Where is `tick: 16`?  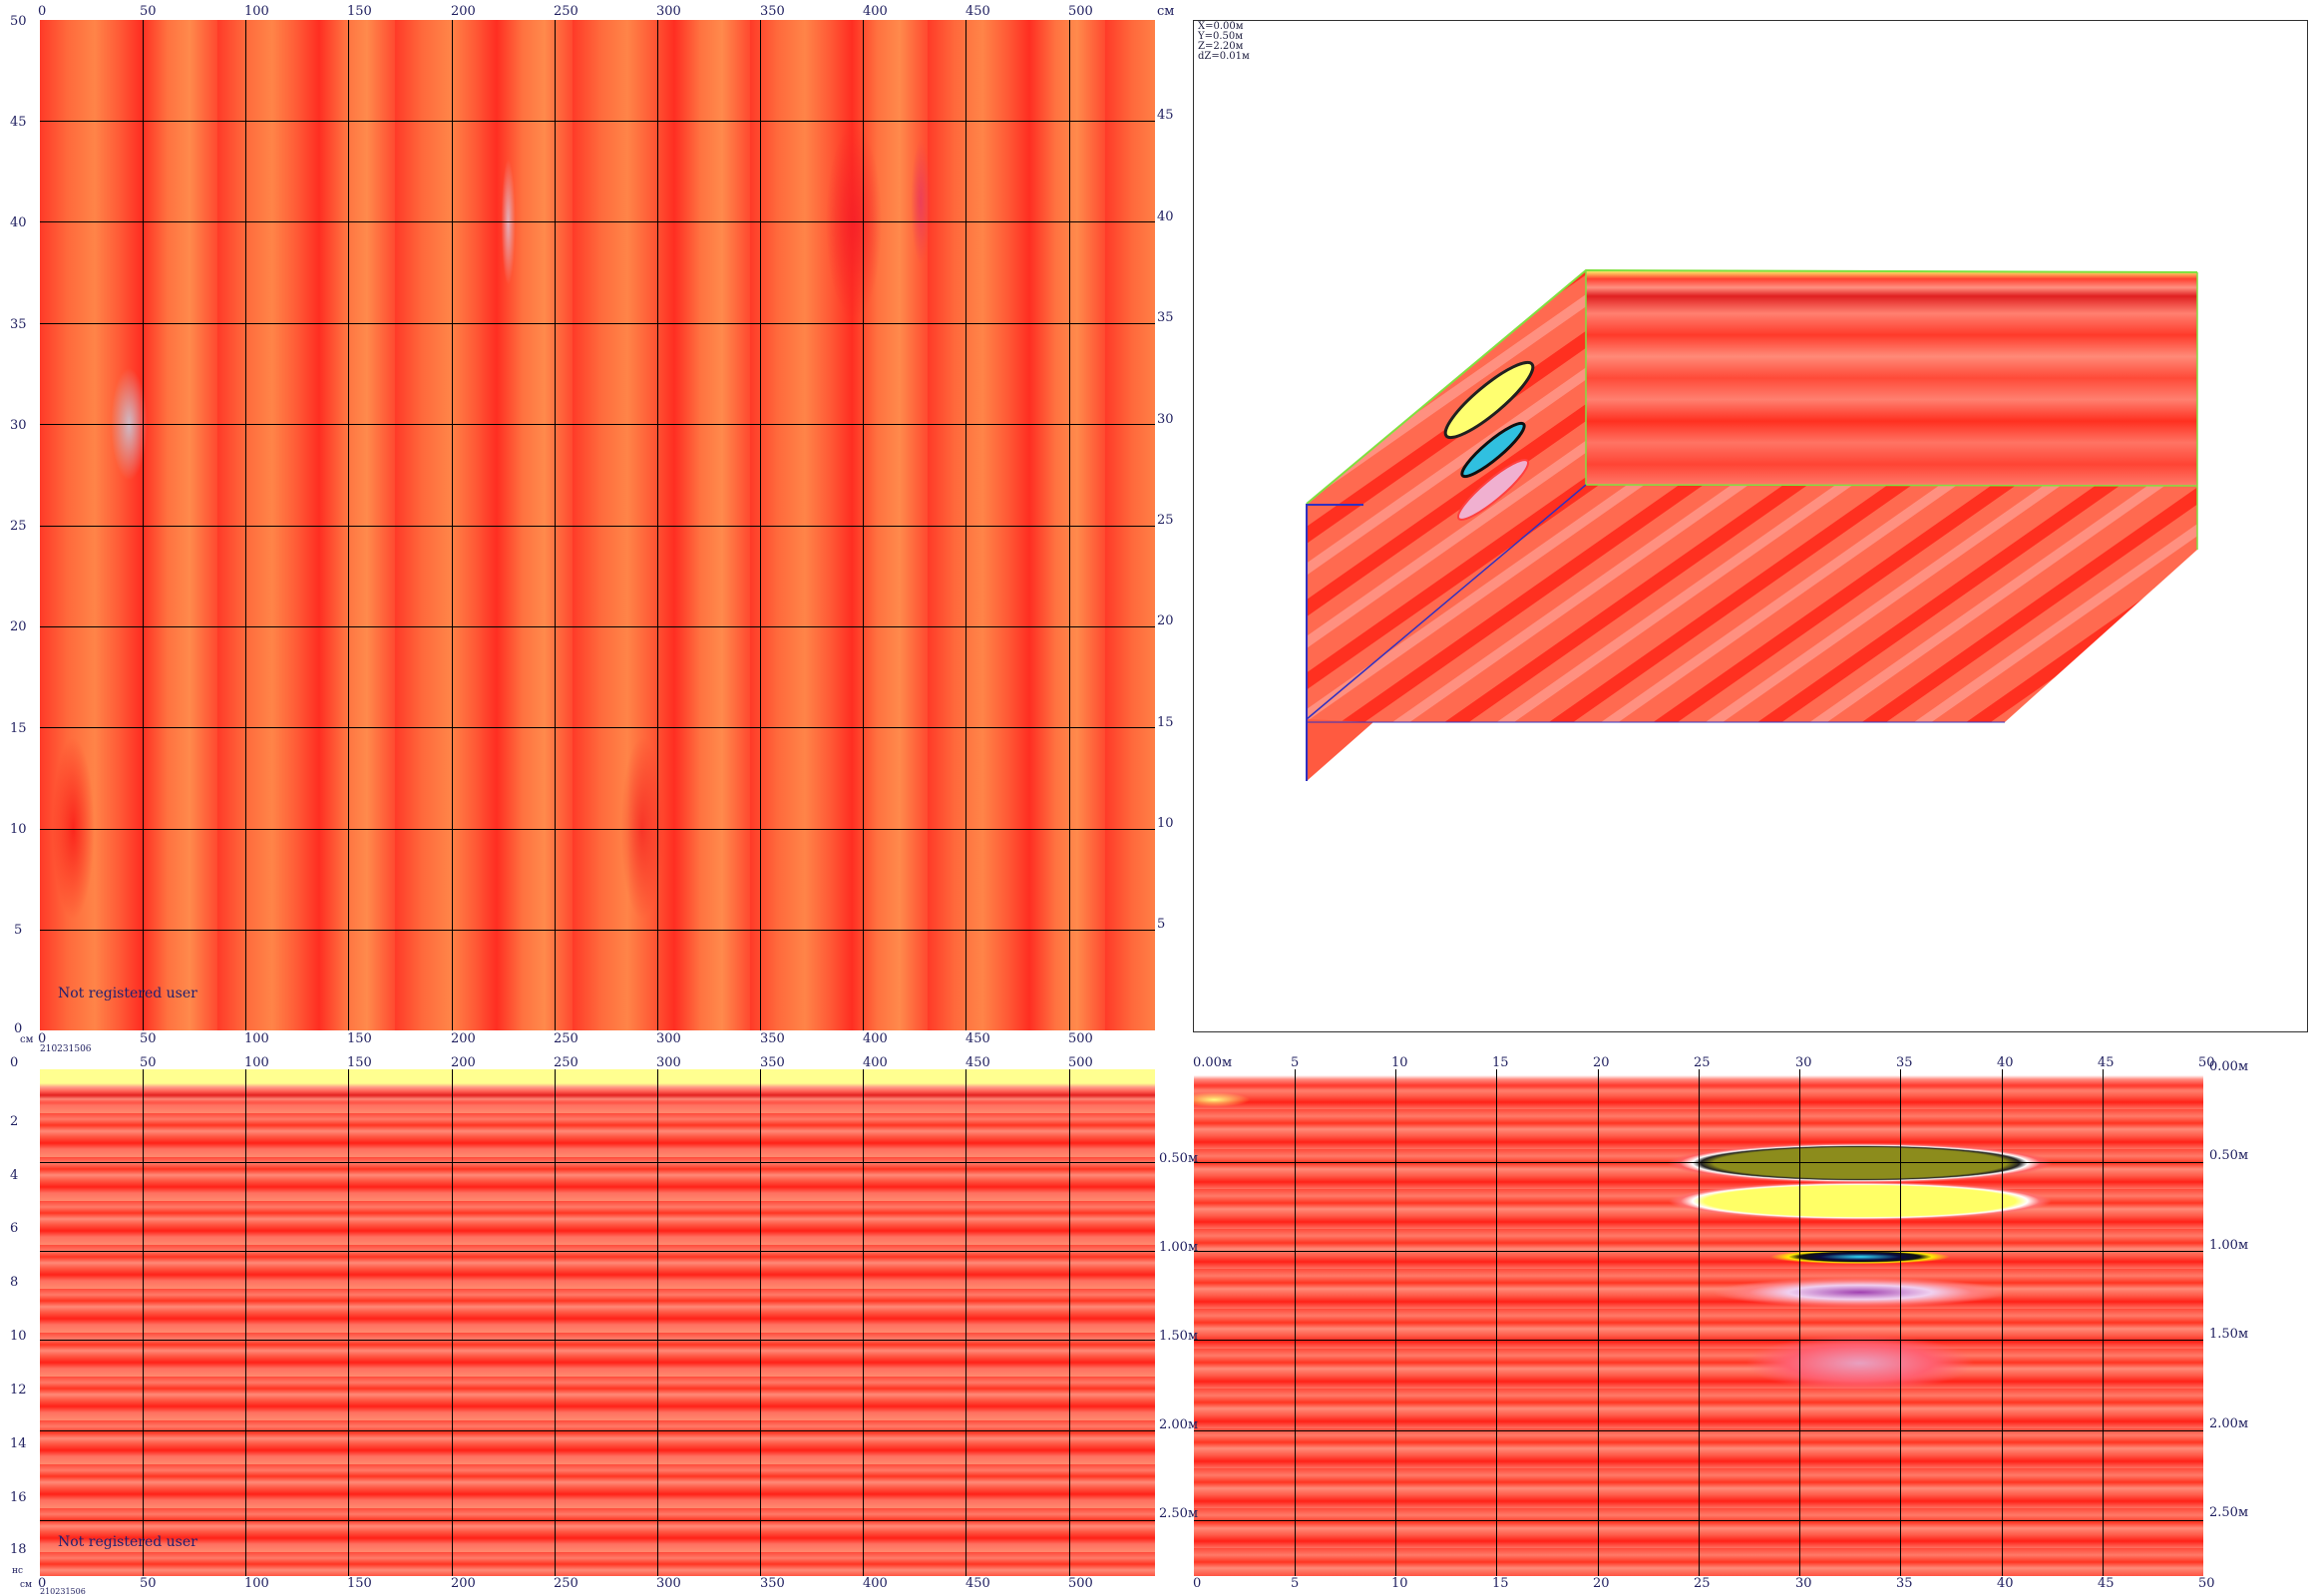 tick: 16 is located at coordinates (18, 1497).